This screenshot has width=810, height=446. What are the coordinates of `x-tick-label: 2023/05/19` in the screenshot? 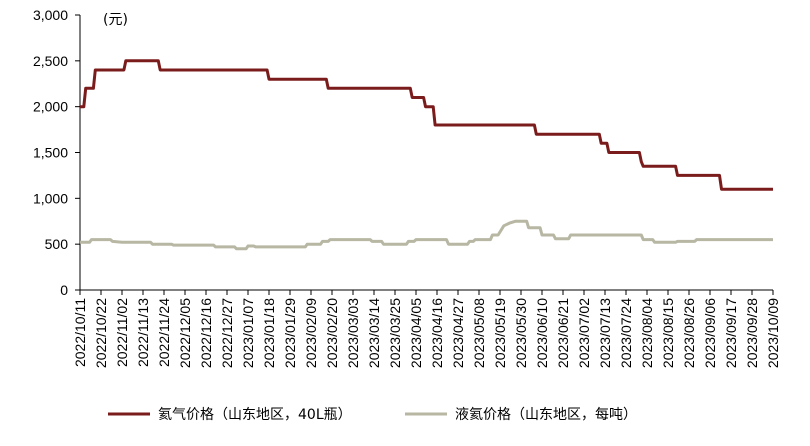 It's located at (500, 333).